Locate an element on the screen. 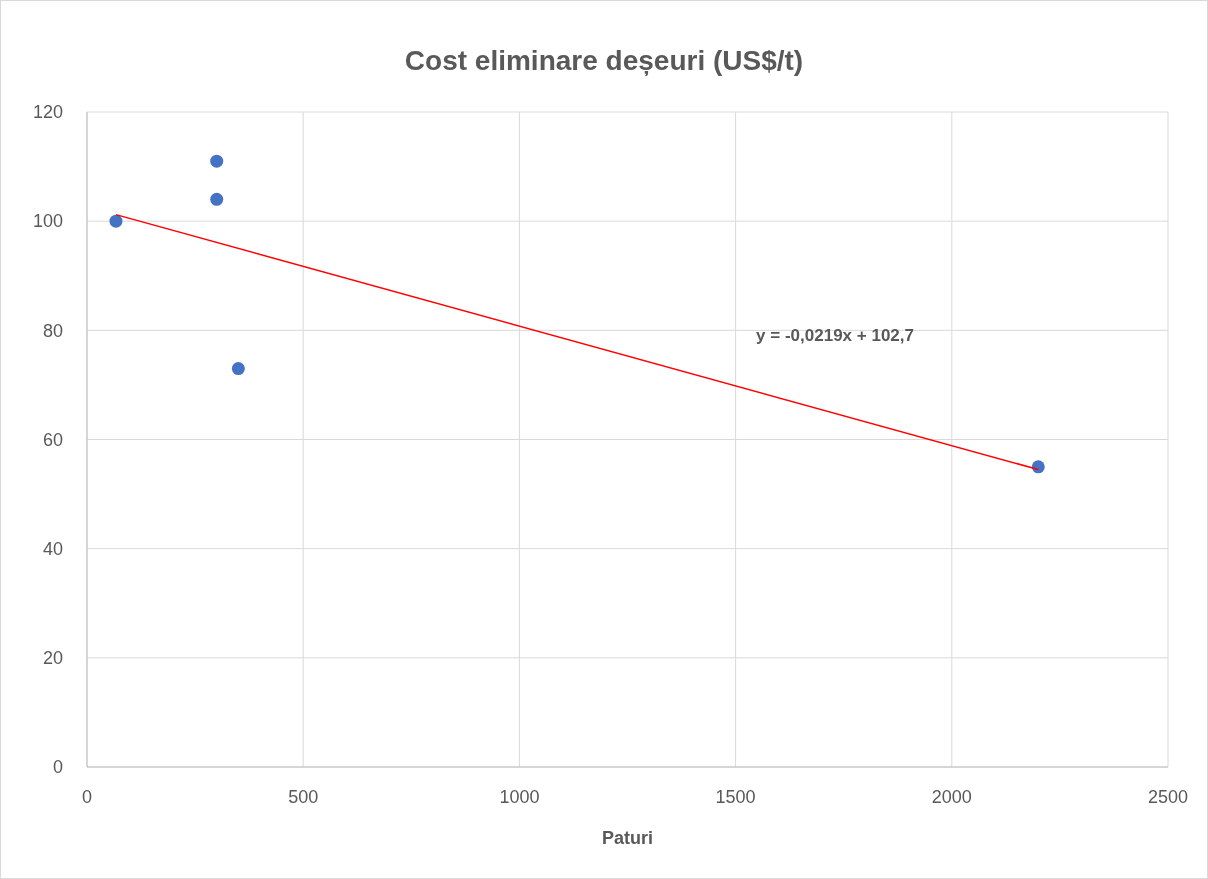  annotation: y = -0,0219x + 102,7 is located at coordinates (835, 336).